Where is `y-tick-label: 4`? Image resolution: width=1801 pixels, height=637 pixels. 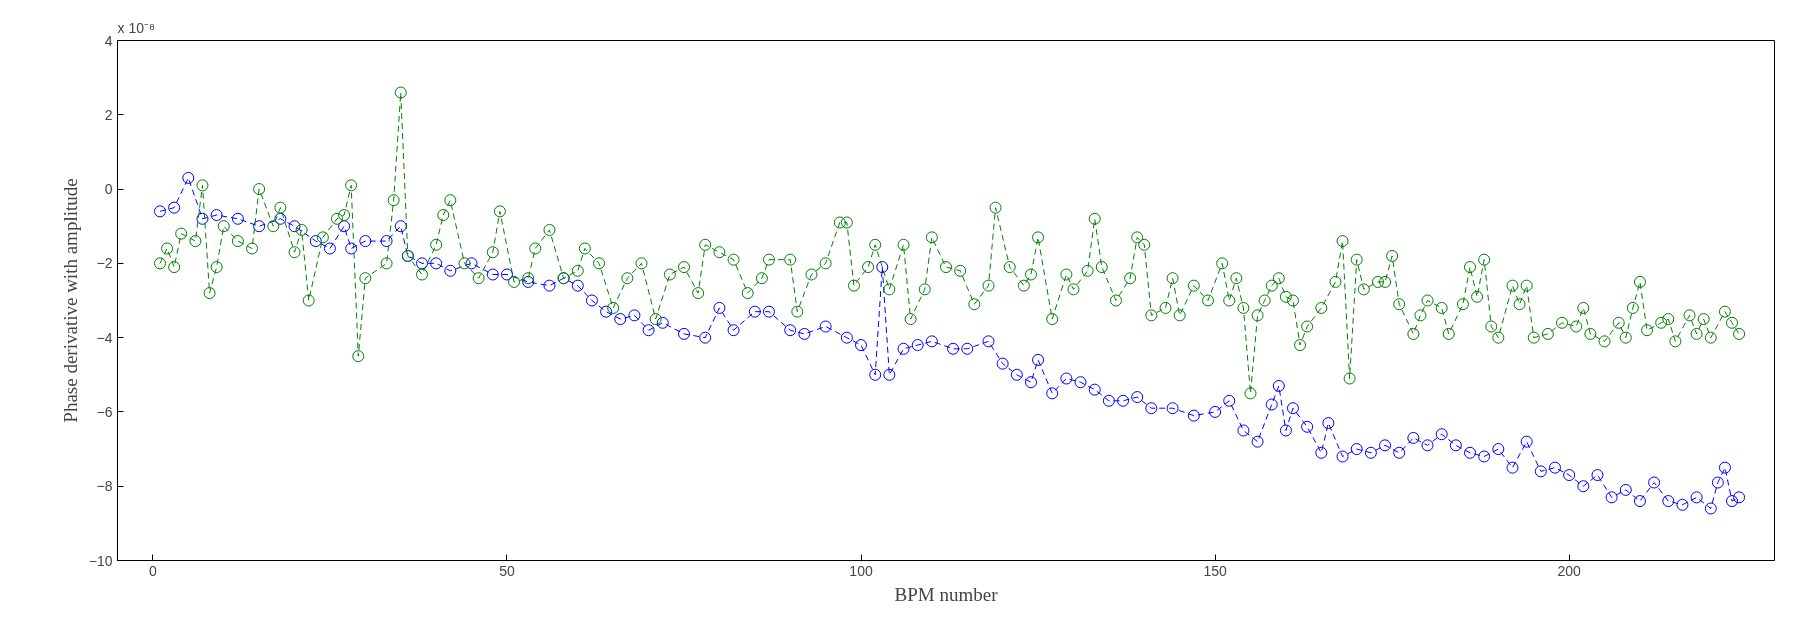
y-tick-label: 4 is located at coordinates (108, 40).